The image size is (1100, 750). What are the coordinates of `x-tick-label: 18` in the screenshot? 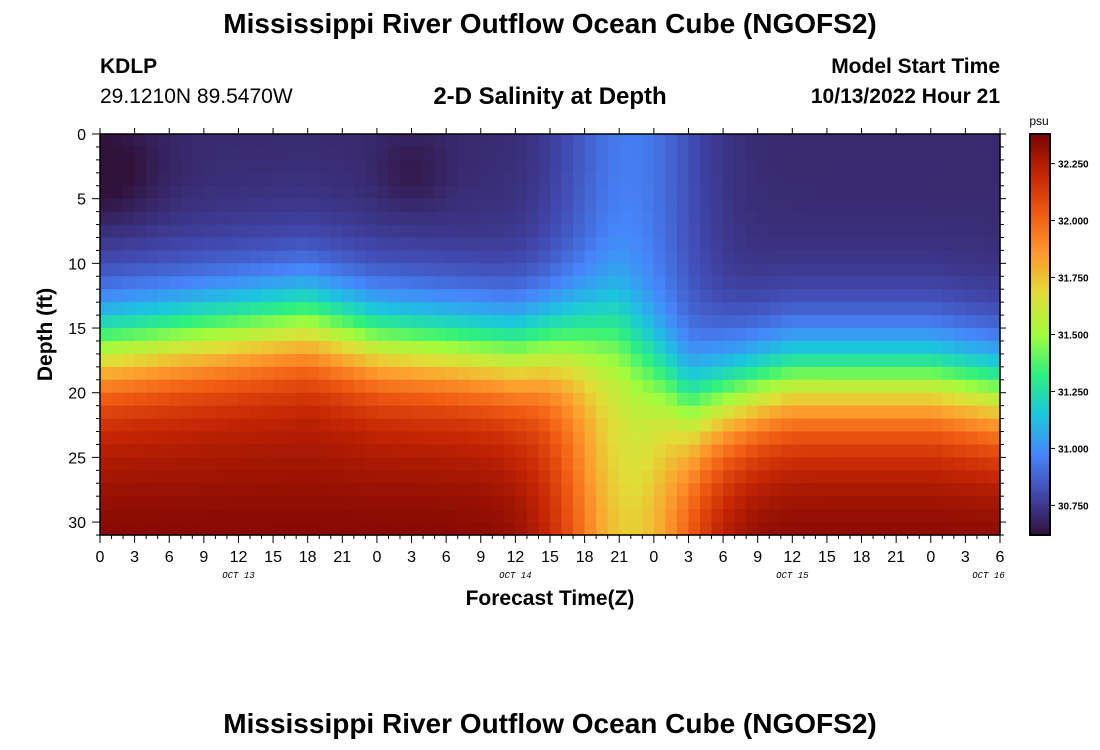 It's located at (585, 557).